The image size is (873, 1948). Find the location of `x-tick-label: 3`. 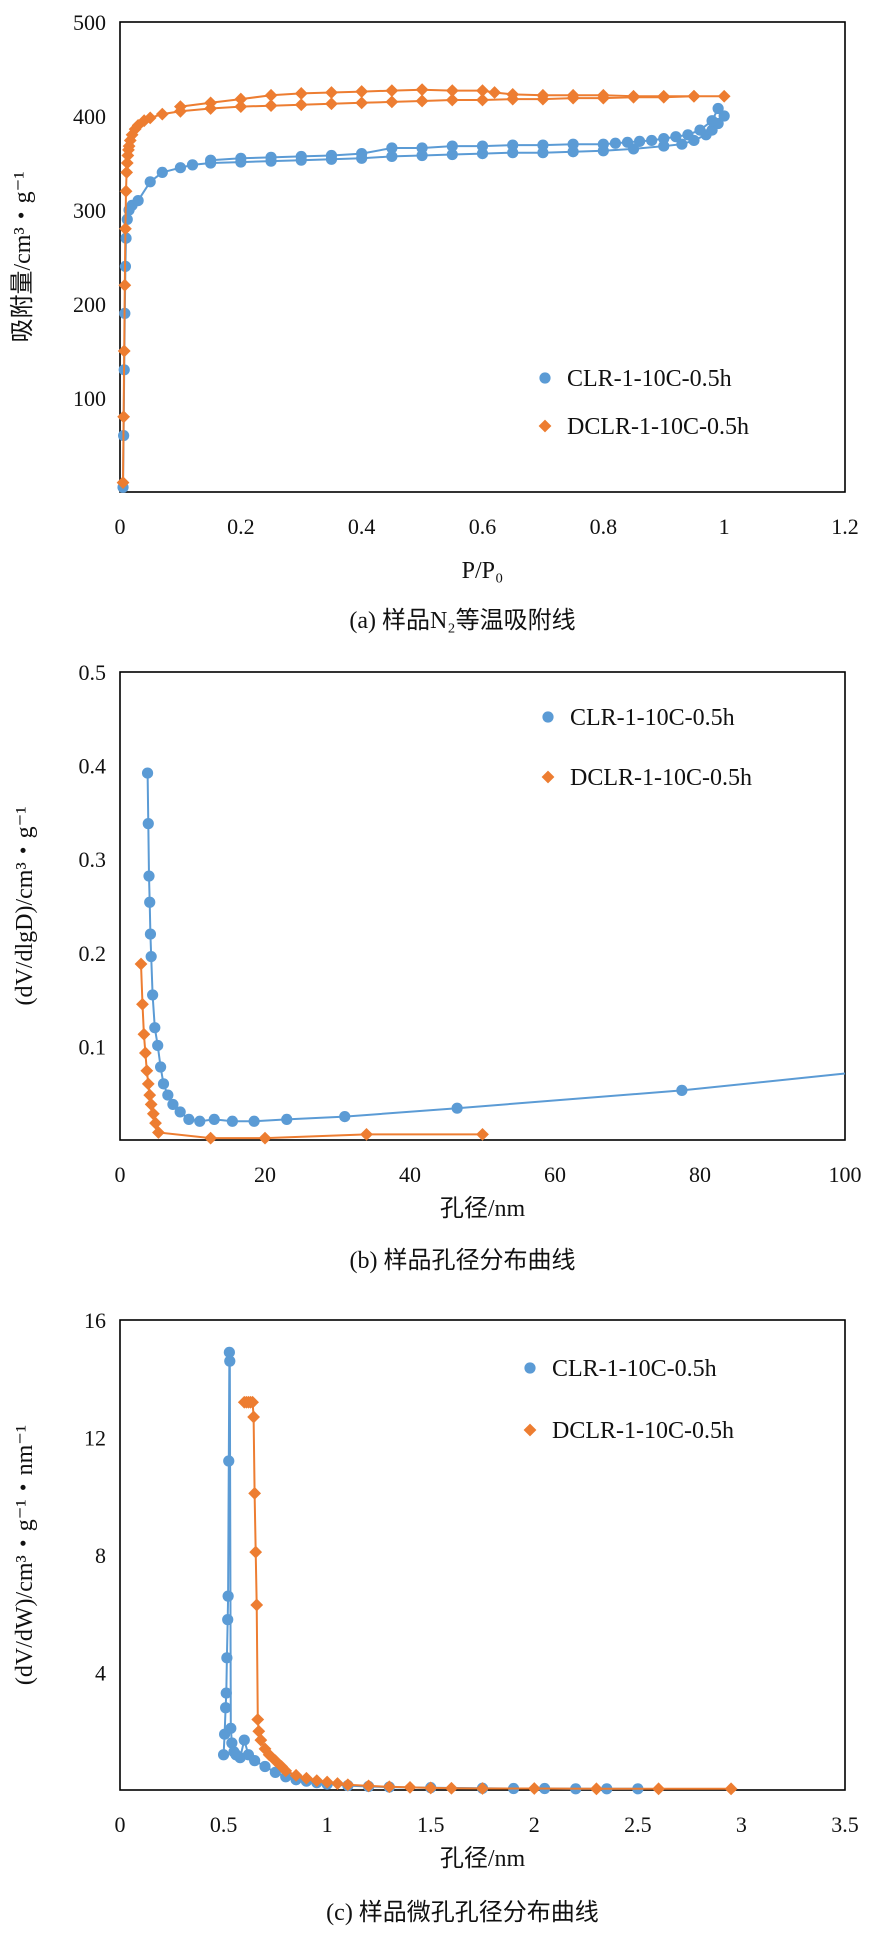

x-tick-label: 3 is located at coordinates (741, 1824).